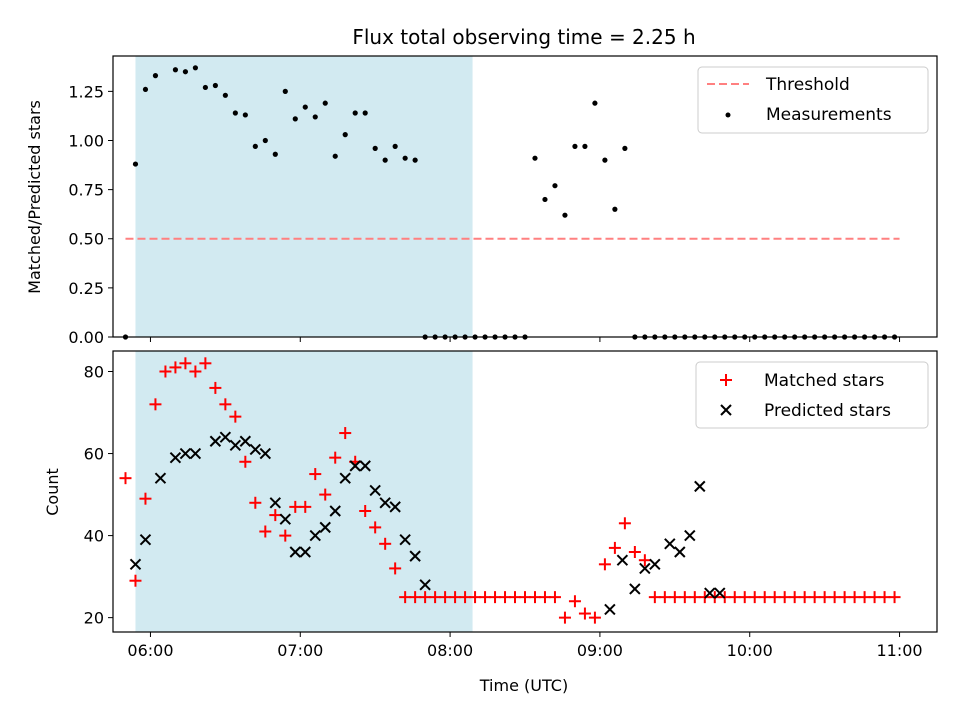 This screenshot has height=720, width=960. Describe the element at coordinates (90, 214) in the screenshot. I see `y-ticks-top: 0.00 0.25 0.50 0.75 1.00 1.25` at that location.